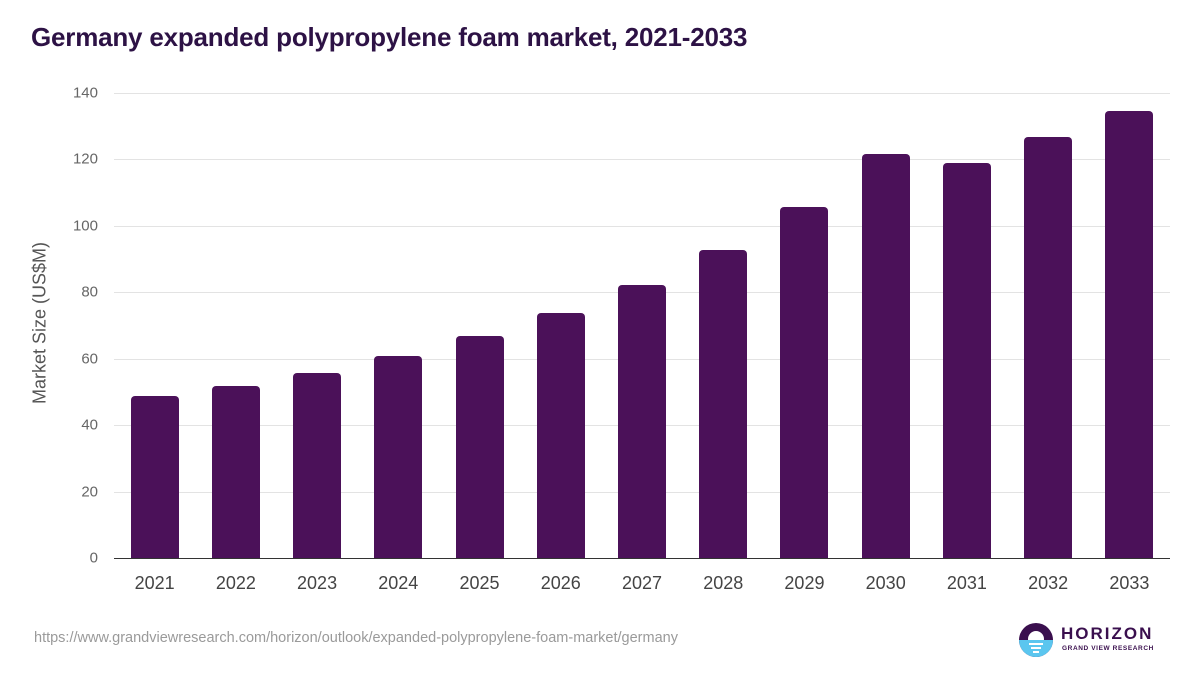 This screenshot has width=1200, height=675. Describe the element at coordinates (723, 583) in the screenshot. I see `x-tick-label: 2028` at that location.